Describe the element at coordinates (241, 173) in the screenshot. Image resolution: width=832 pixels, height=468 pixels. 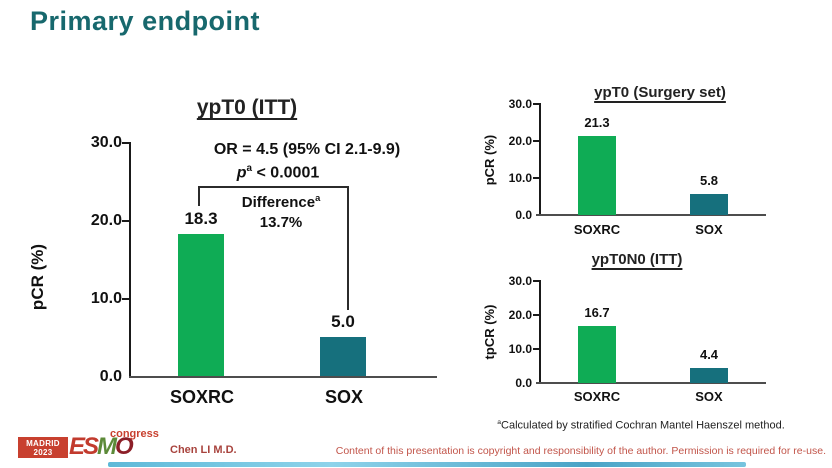
I see `p-symbol: p` at that location.